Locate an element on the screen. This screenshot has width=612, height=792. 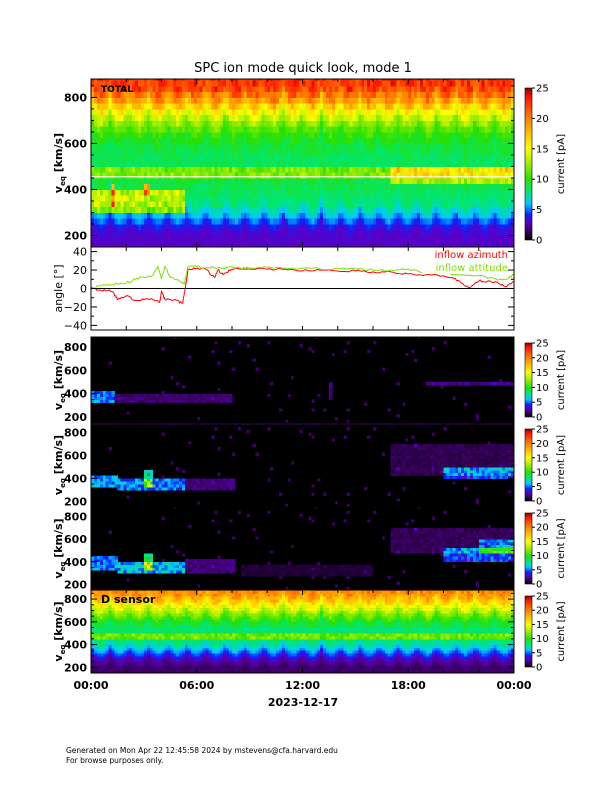
colorbar-scale is located at coordinates (528, 164).